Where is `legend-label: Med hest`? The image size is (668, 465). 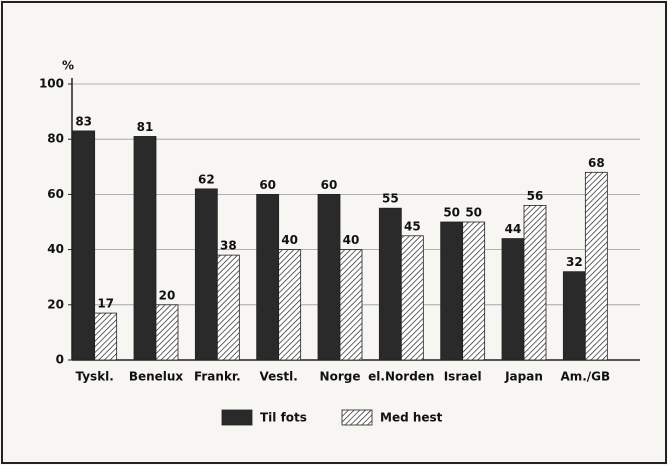 legend-label: Med hest is located at coordinates (411, 418).